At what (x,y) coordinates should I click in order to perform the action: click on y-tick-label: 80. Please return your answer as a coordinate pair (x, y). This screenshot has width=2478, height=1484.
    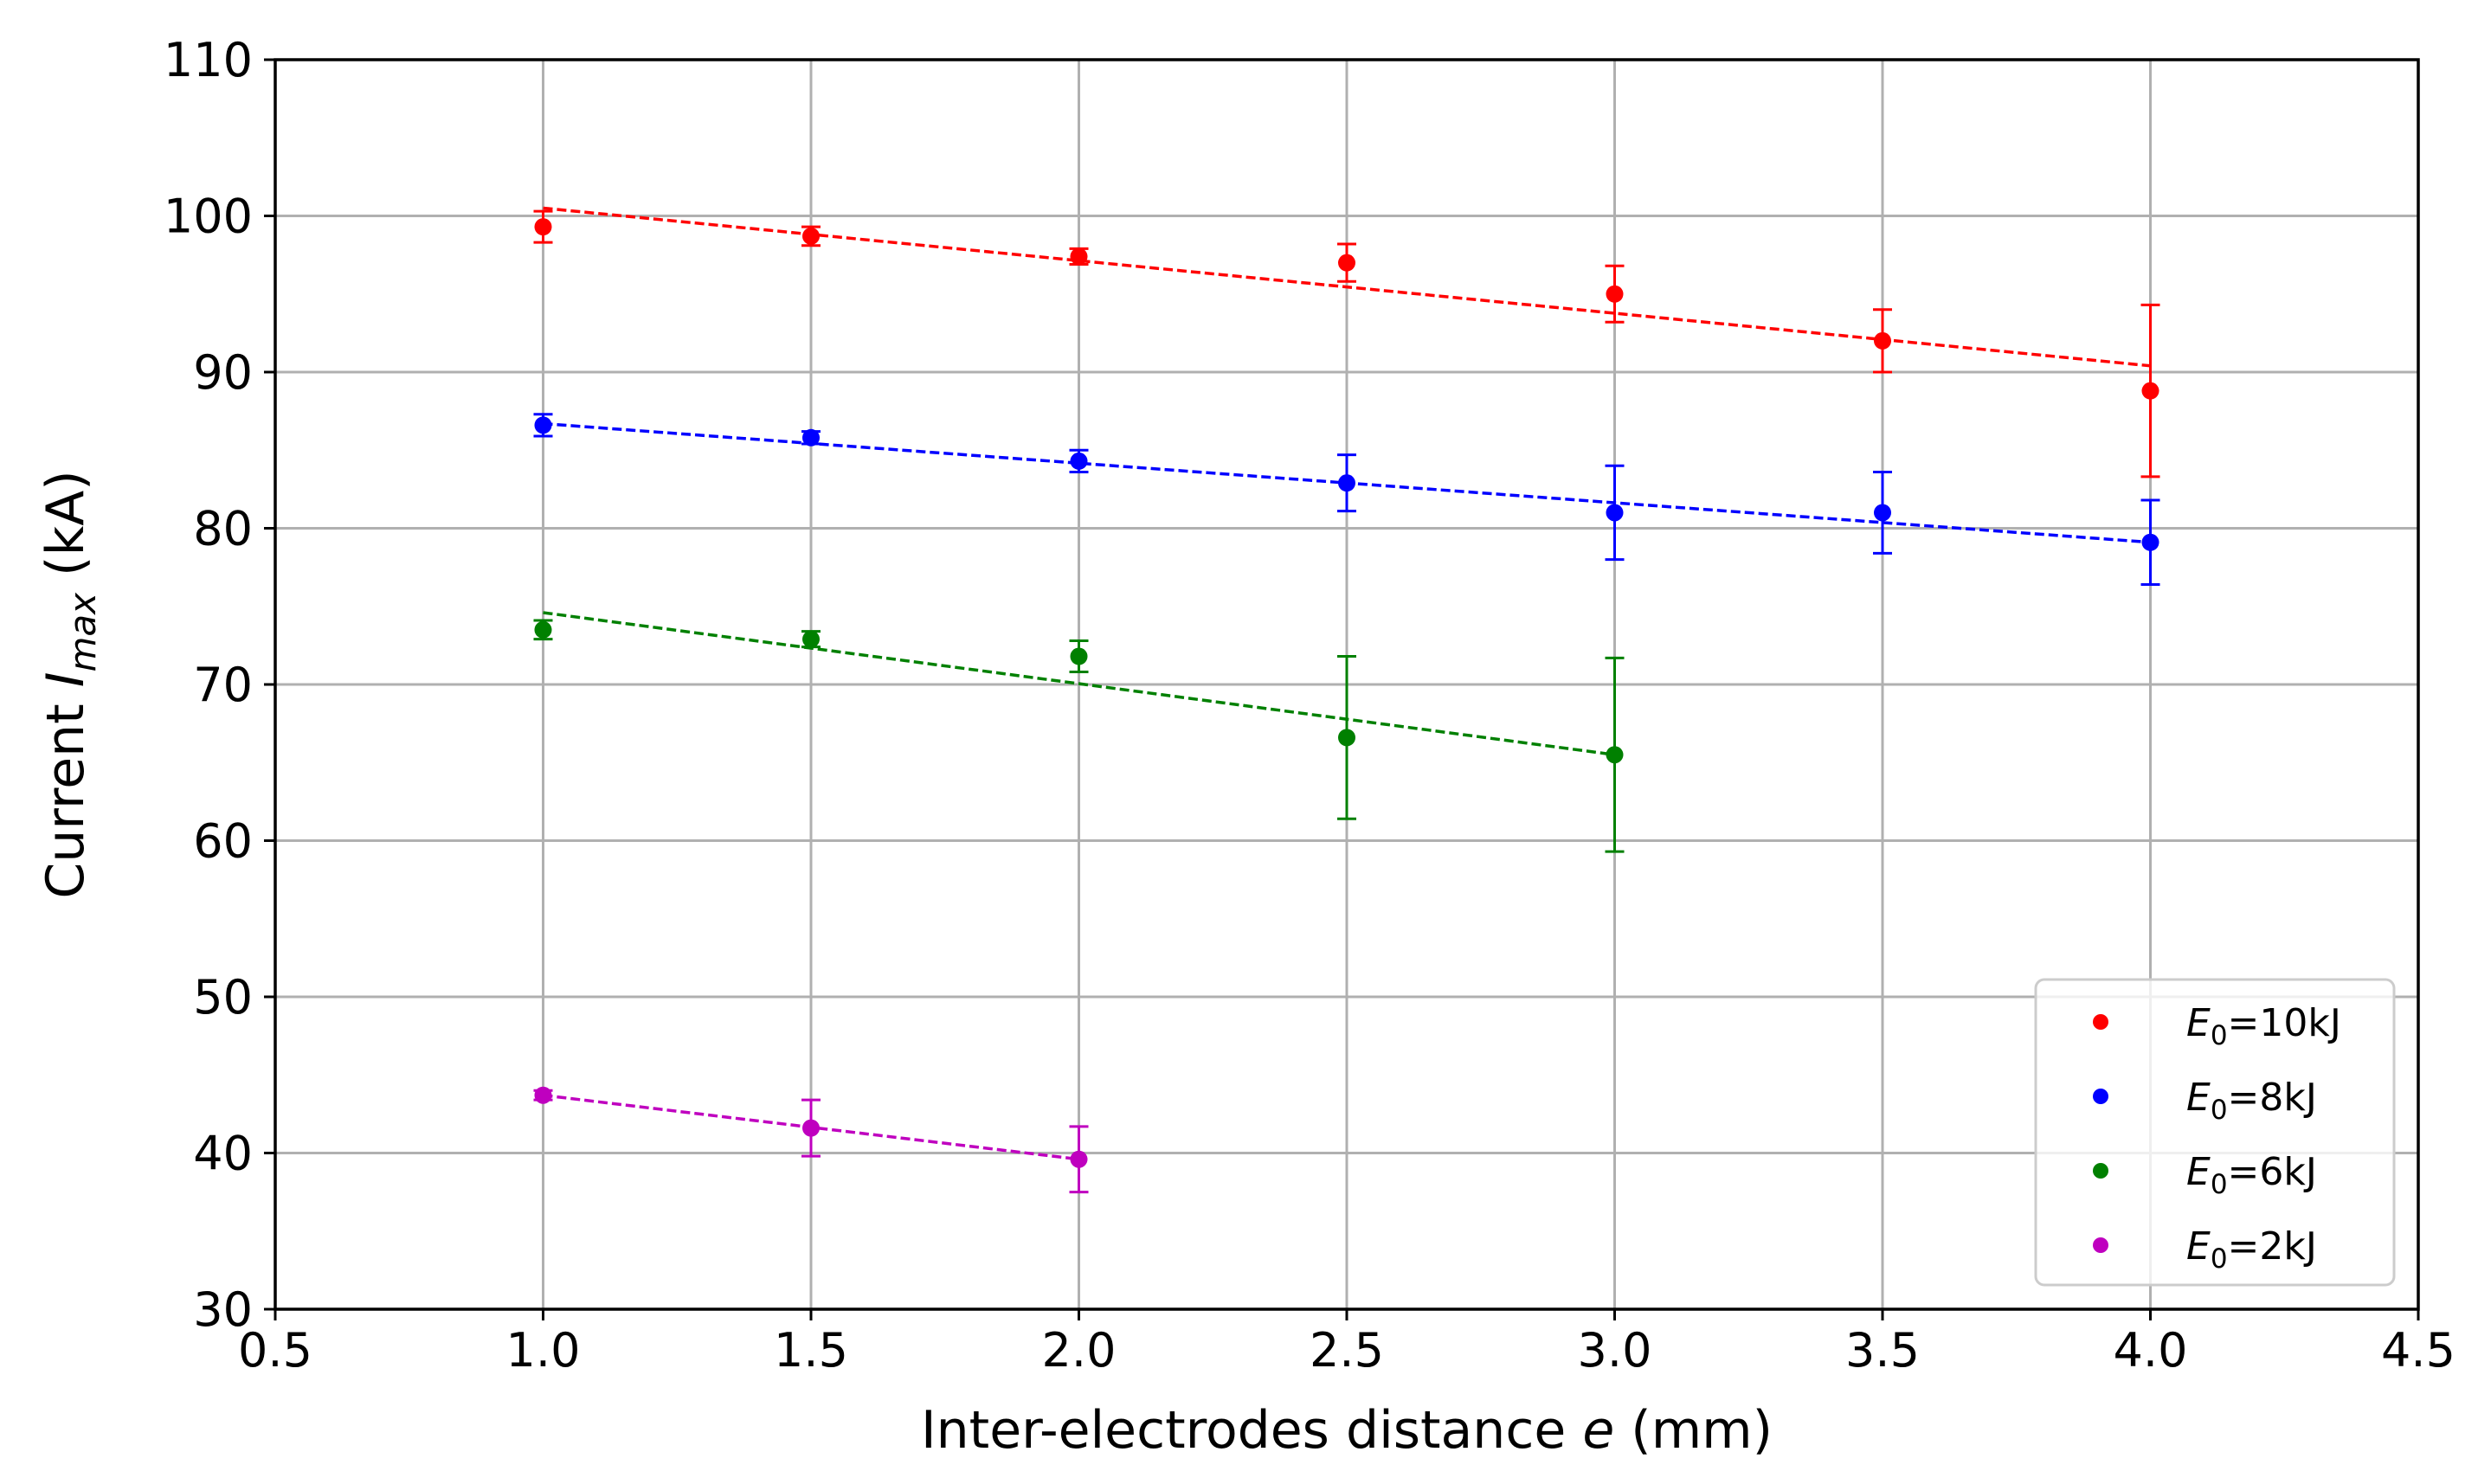
    Looking at the image, I should click on (223, 529).